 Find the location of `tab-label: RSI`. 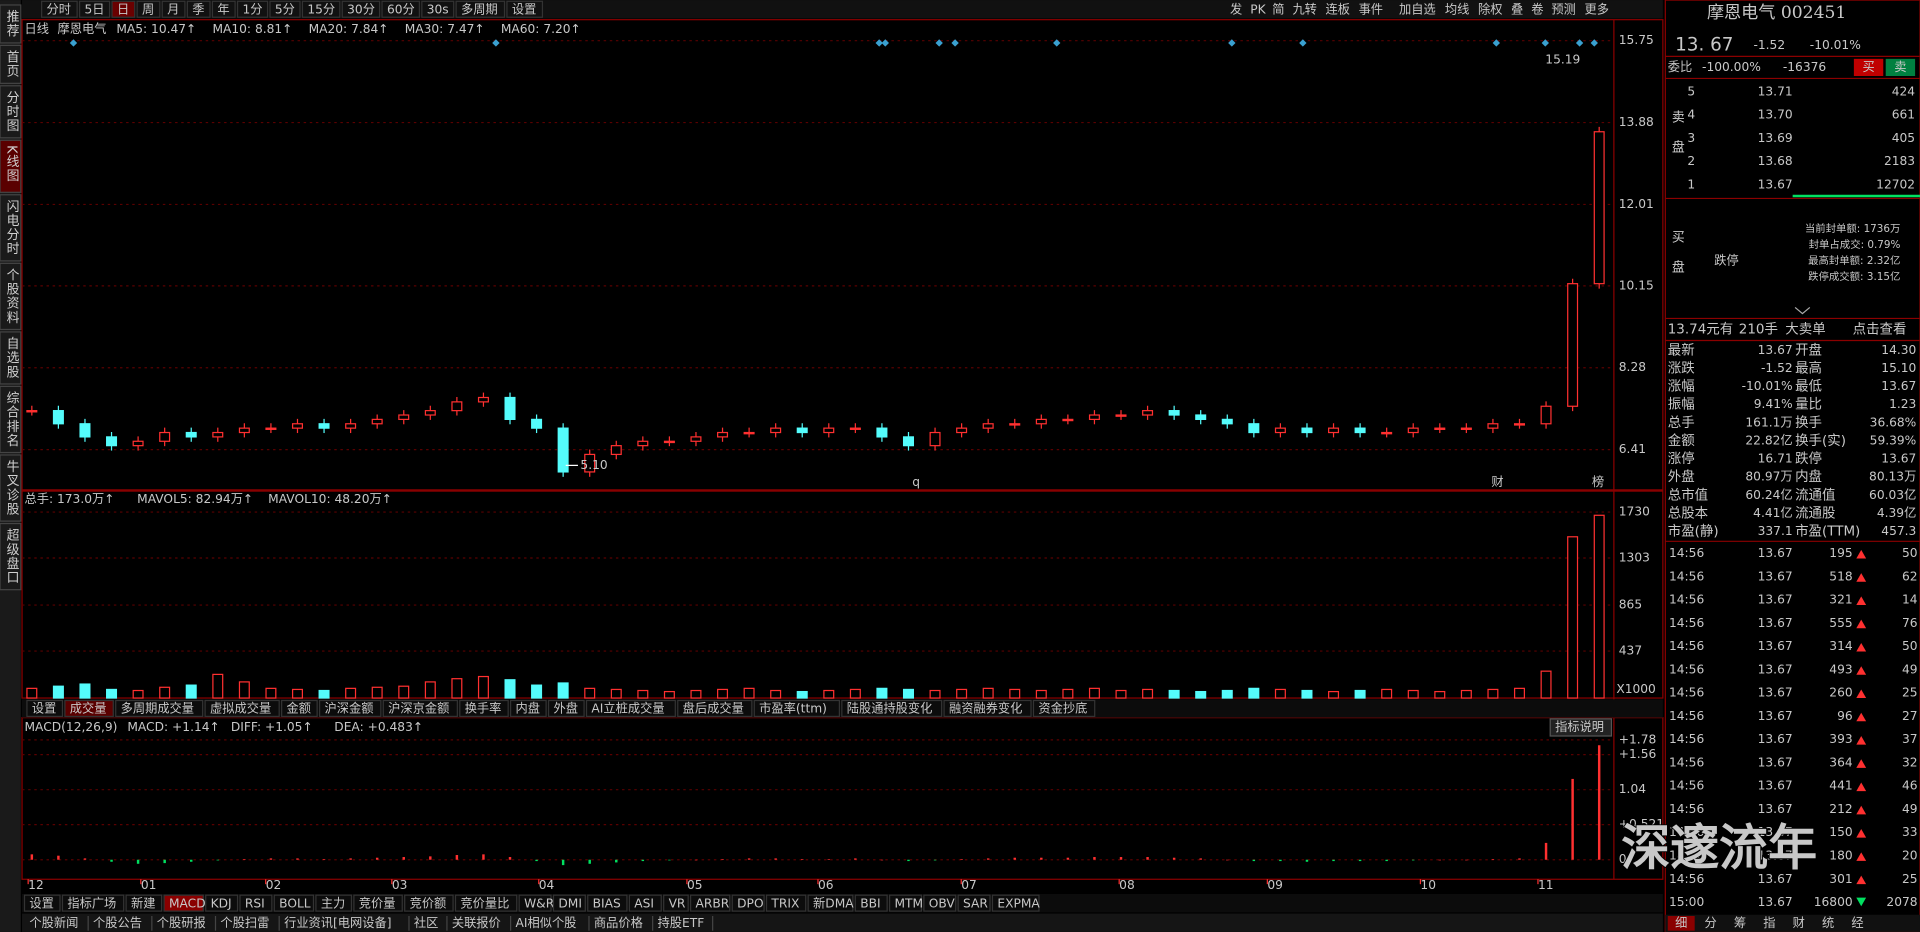

tab-label: RSI is located at coordinates (255, 903).